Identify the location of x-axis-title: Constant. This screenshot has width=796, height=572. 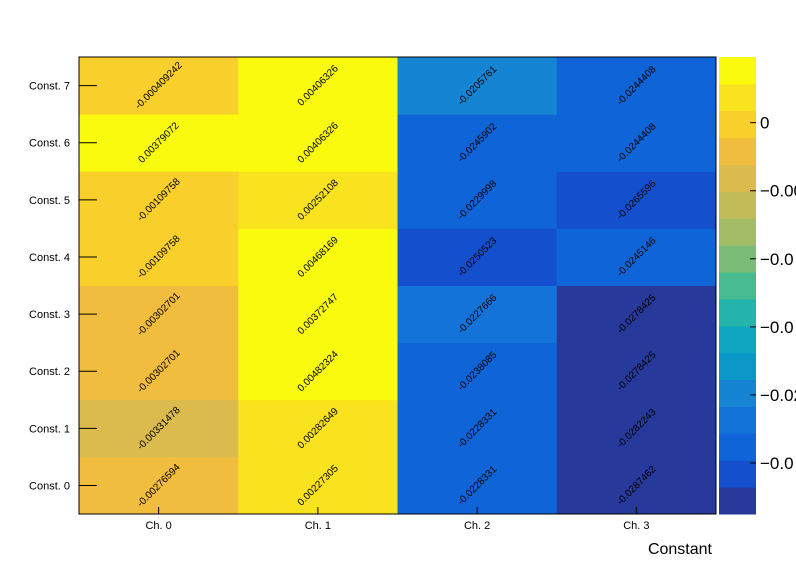
(680, 549).